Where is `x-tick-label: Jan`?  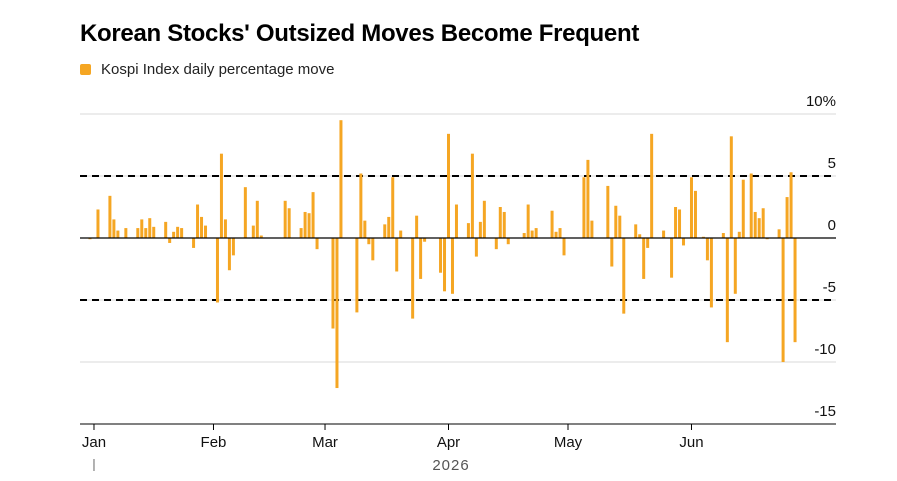 x-tick-label: Jan is located at coordinates (94, 442).